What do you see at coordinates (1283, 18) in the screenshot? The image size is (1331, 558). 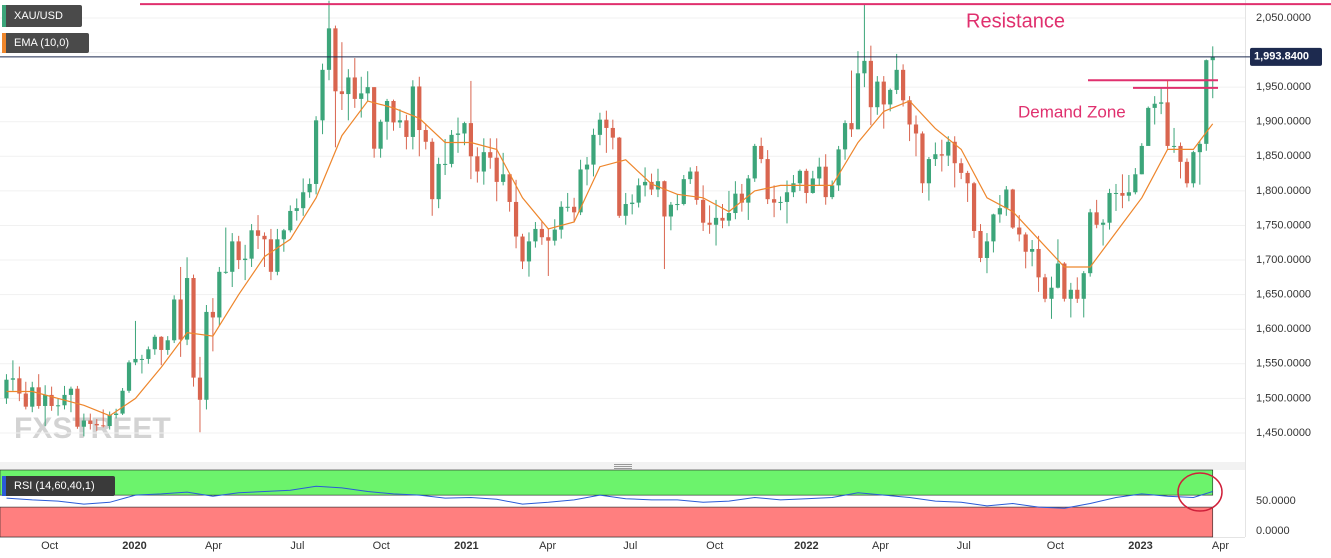 I see `y-tick-label: 2,050.0000` at bounding box center [1283, 18].